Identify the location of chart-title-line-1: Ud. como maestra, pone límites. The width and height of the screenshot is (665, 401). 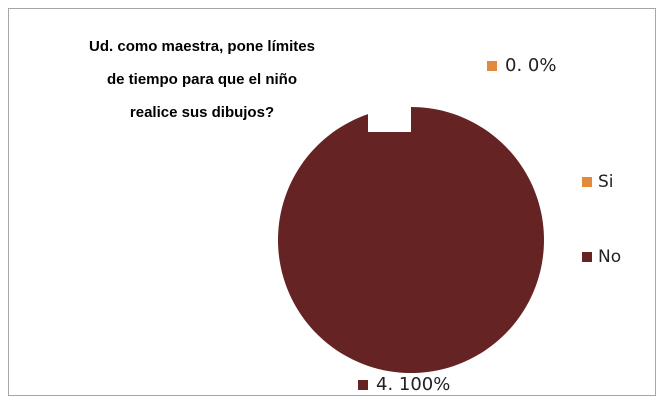
(202, 46).